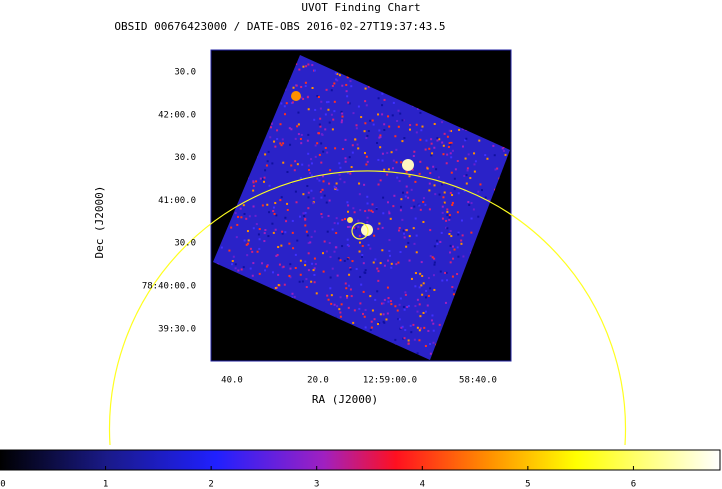  What do you see at coordinates (185, 73) in the screenshot?
I see `y-tick-label: 30.0` at bounding box center [185, 73].